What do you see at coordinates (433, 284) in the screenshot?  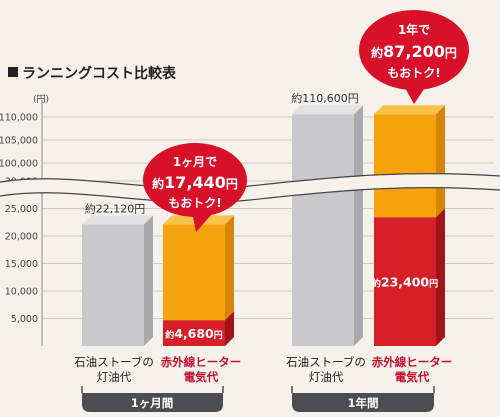 I see `value-label-heater-suffix-1: 円` at bounding box center [433, 284].